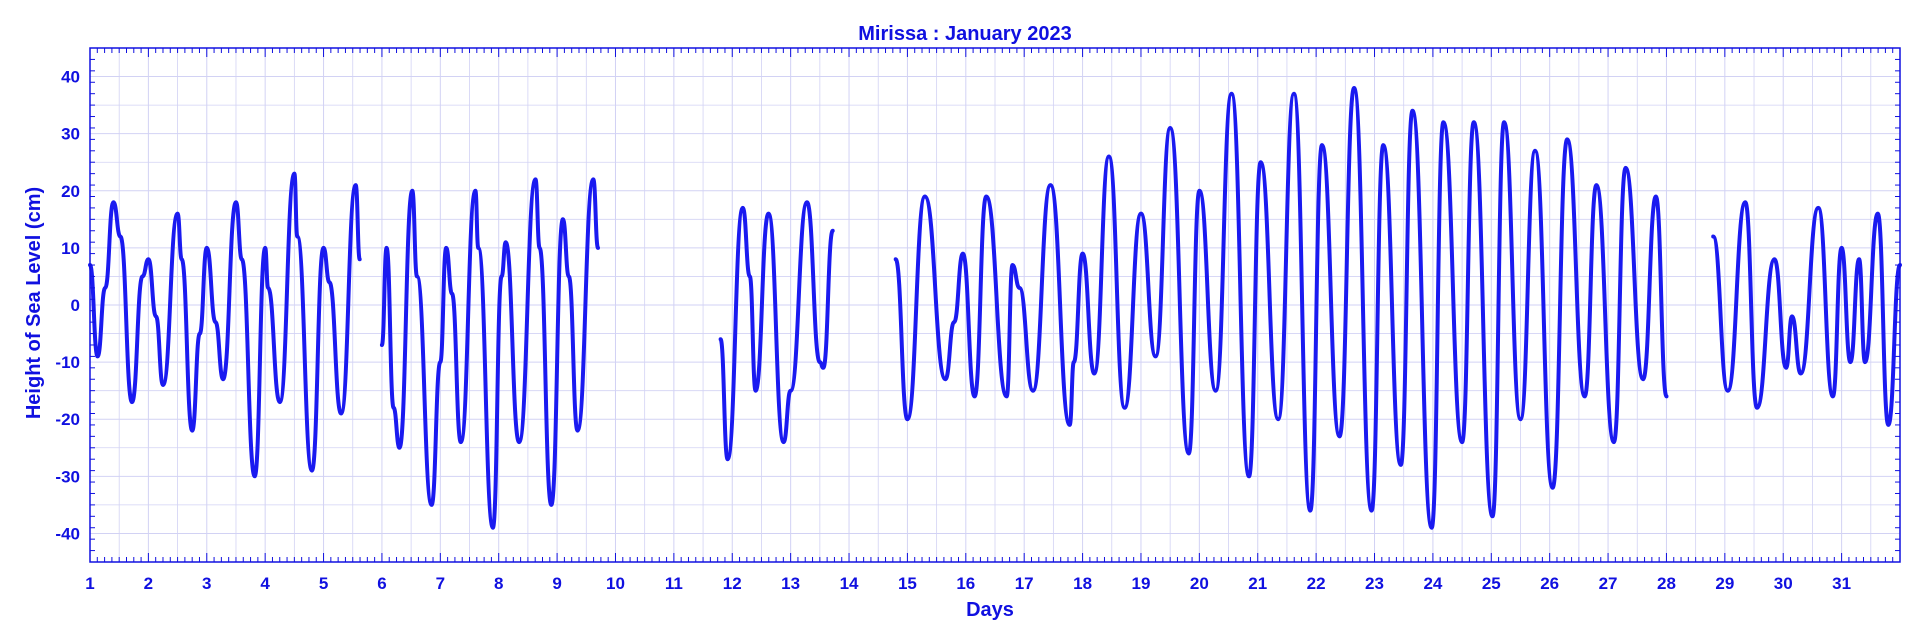 The height and width of the screenshot is (625, 1920). Describe the element at coordinates (381, 583) in the screenshot. I see `x-tick-label: 6` at that location.